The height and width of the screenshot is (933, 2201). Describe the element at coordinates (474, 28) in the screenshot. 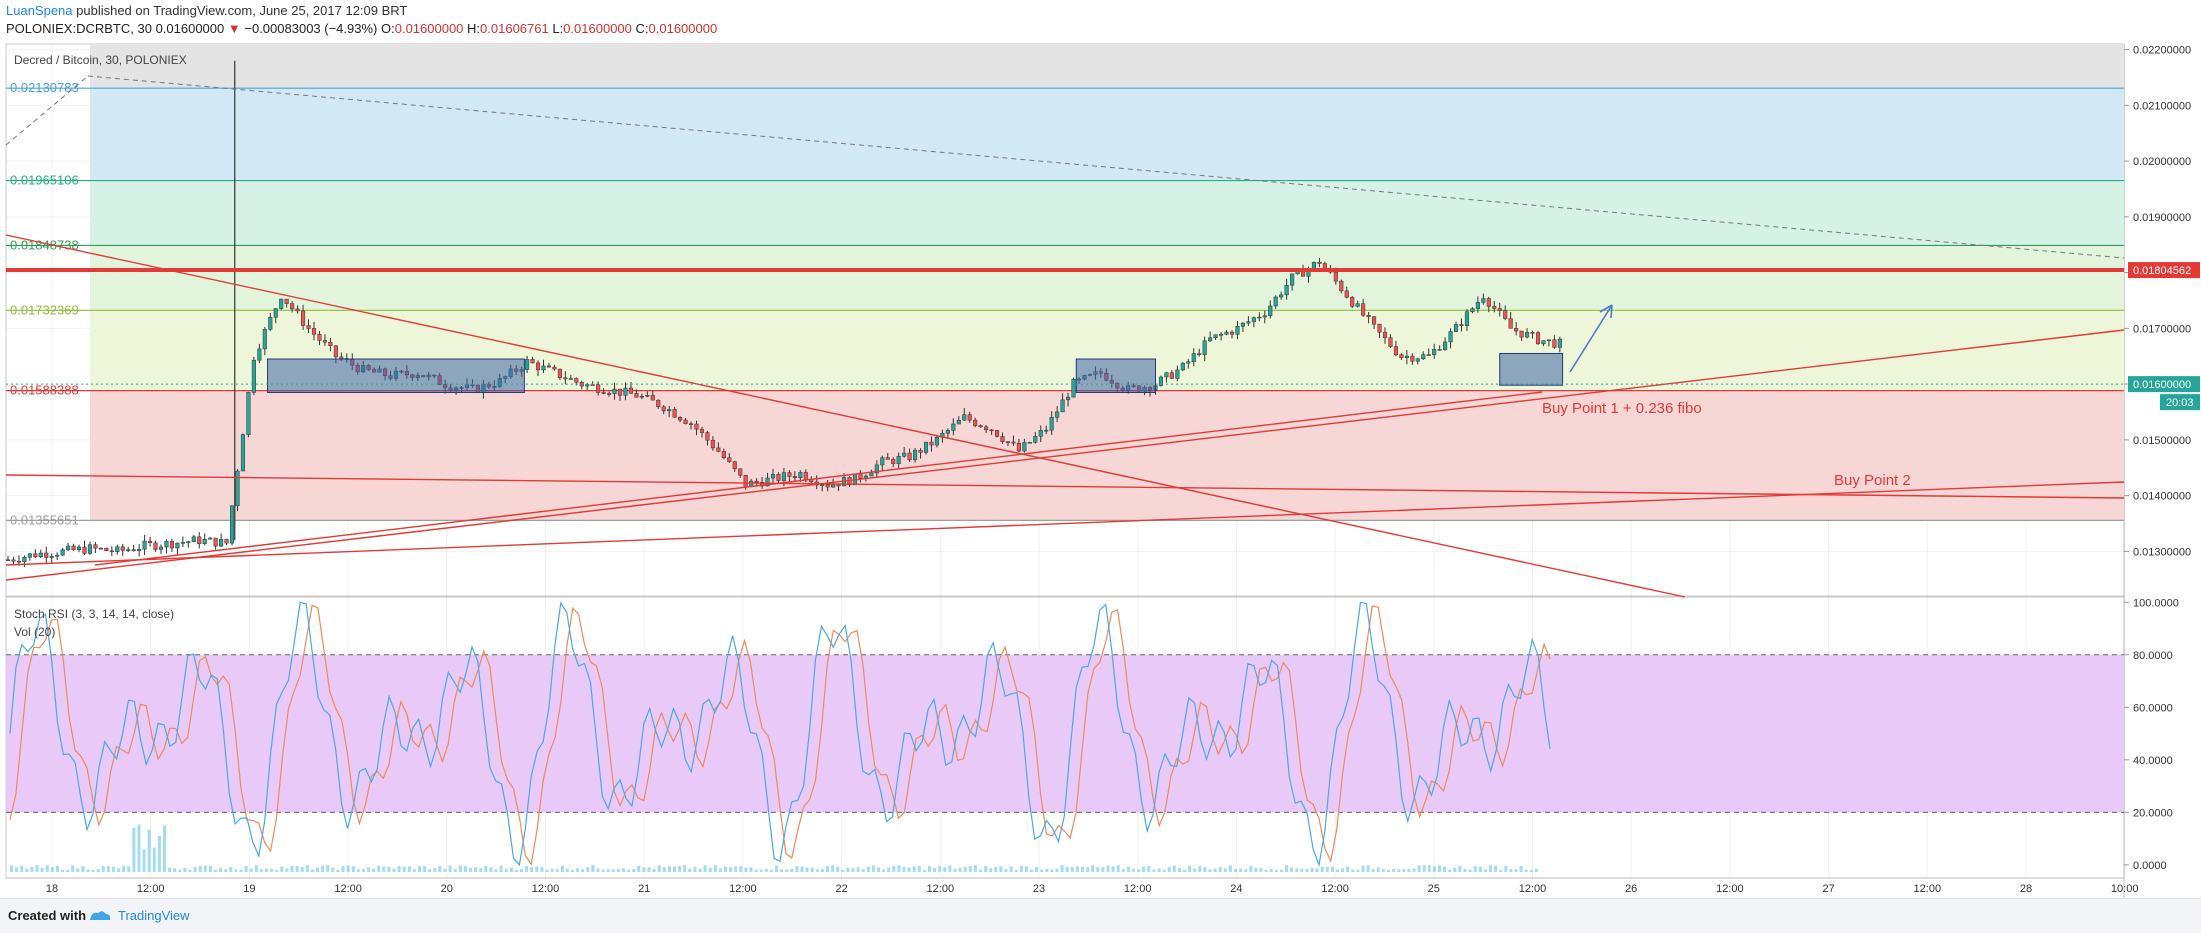

I see `high-label: H:` at that location.